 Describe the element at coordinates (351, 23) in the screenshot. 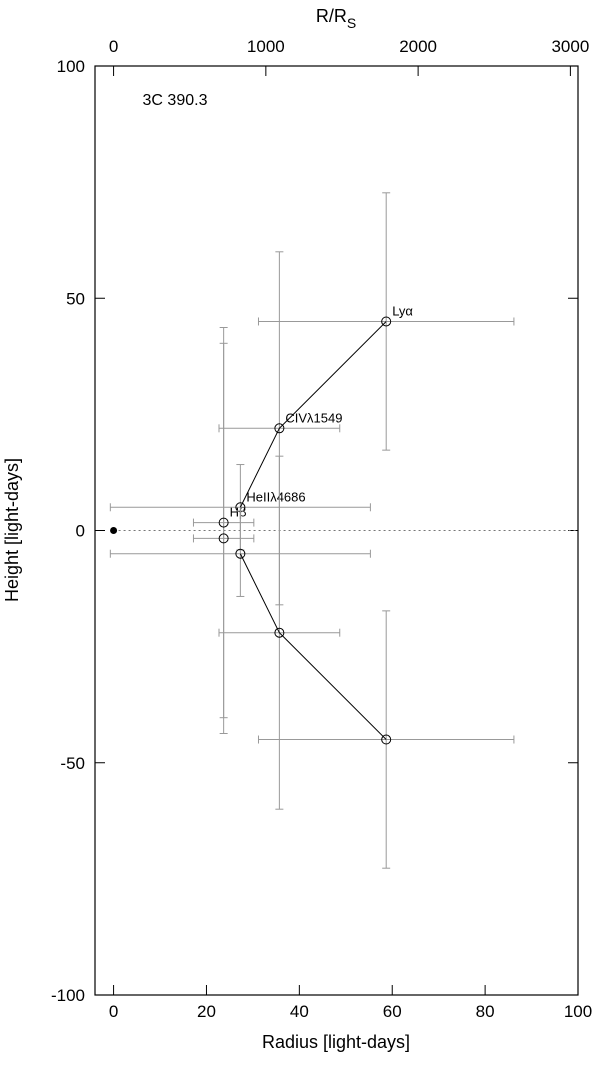

I see `x2-label-sub: S` at that location.